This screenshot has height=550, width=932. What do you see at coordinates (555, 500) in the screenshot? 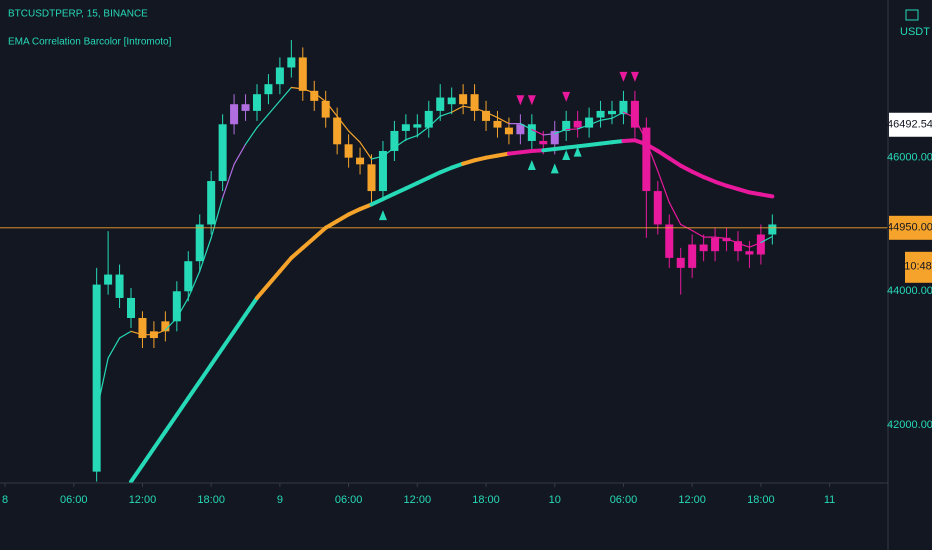
I see `x-tick-label: 10` at bounding box center [555, 500].